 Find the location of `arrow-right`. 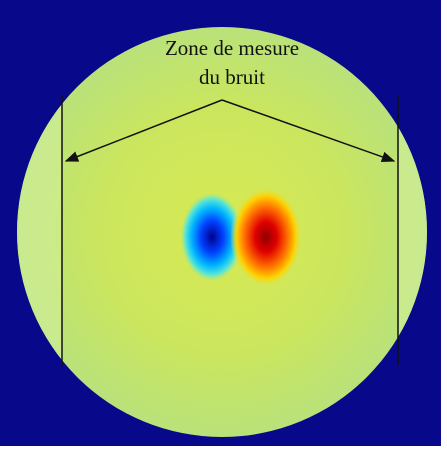

arrow-right is located at coordinates (308, 131).